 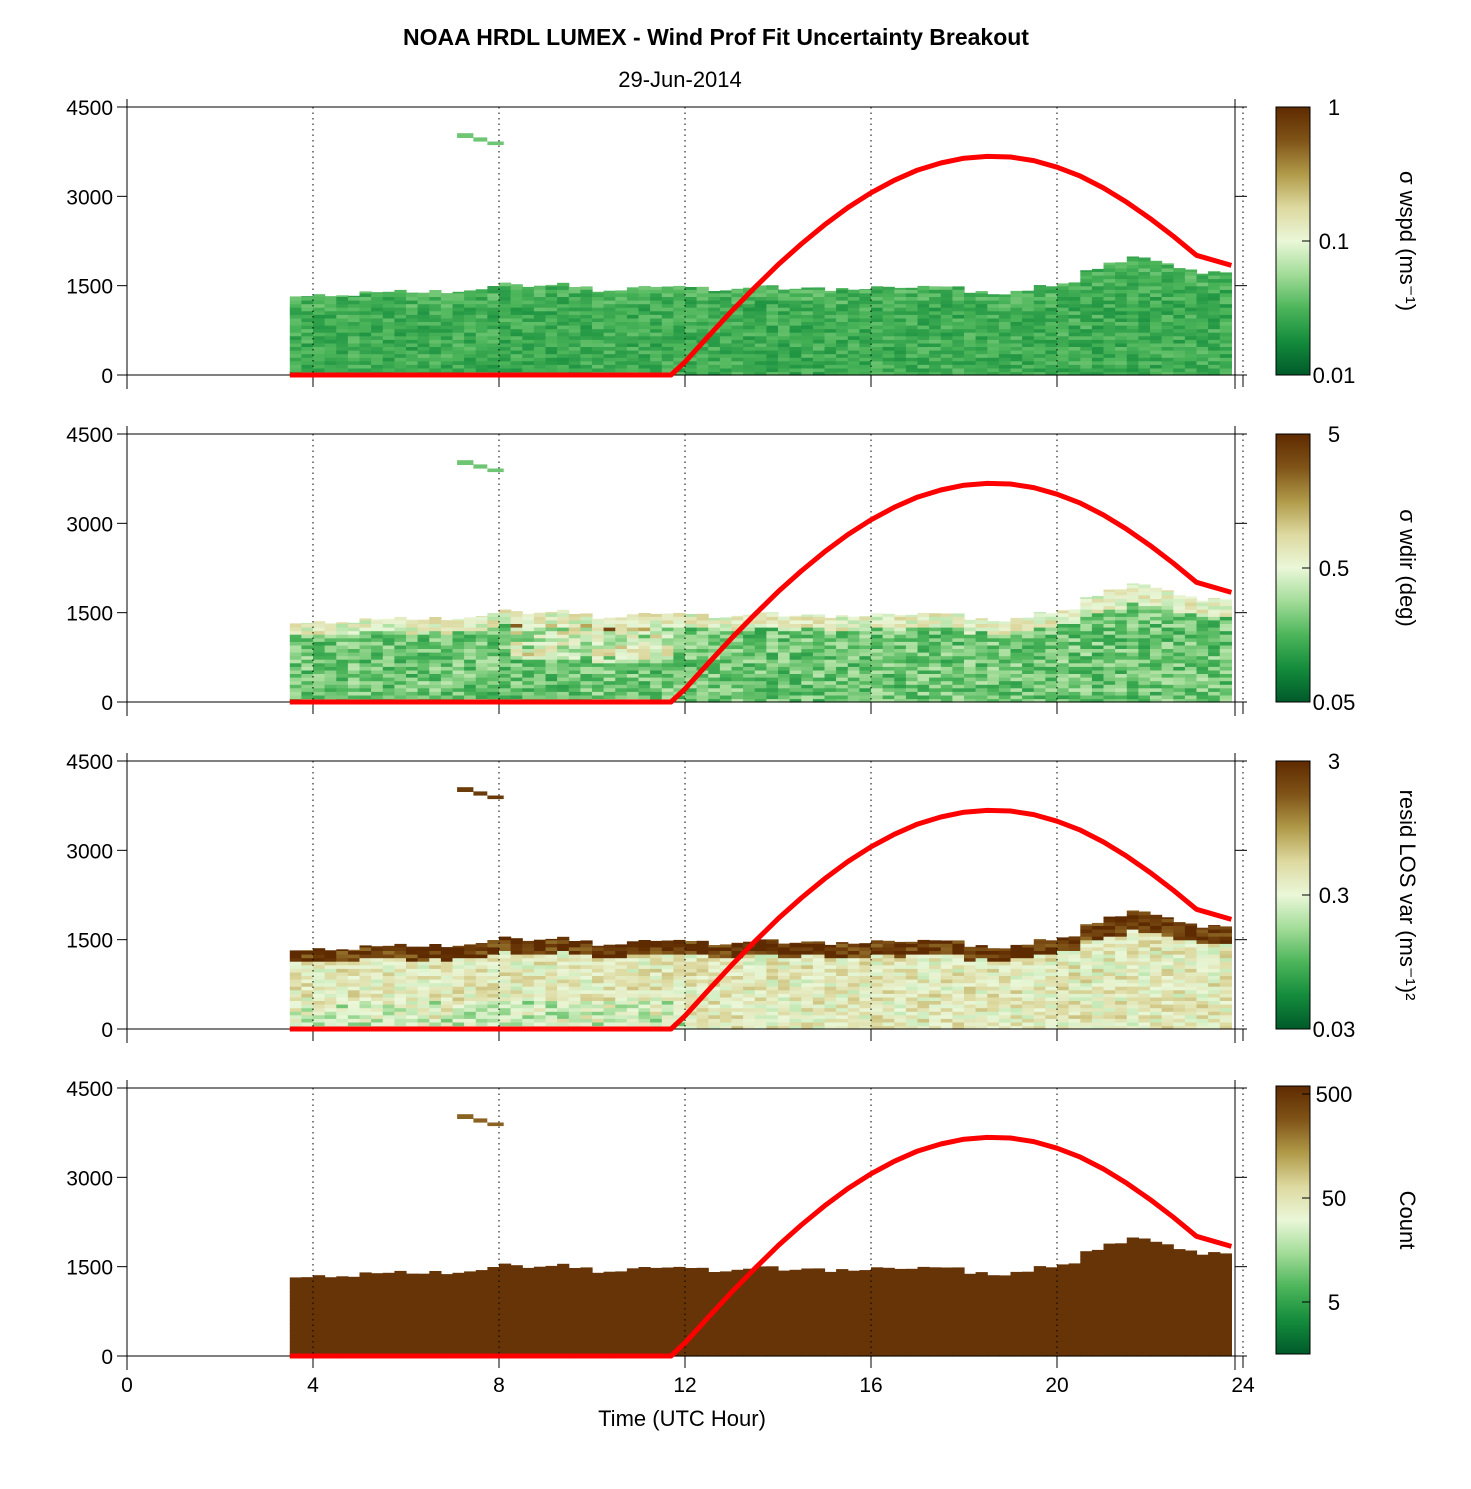 What do you see at coordinates (107, 703) in the screenshot?
I see `y-tick-label: 0` at bounding box center [107, 703].